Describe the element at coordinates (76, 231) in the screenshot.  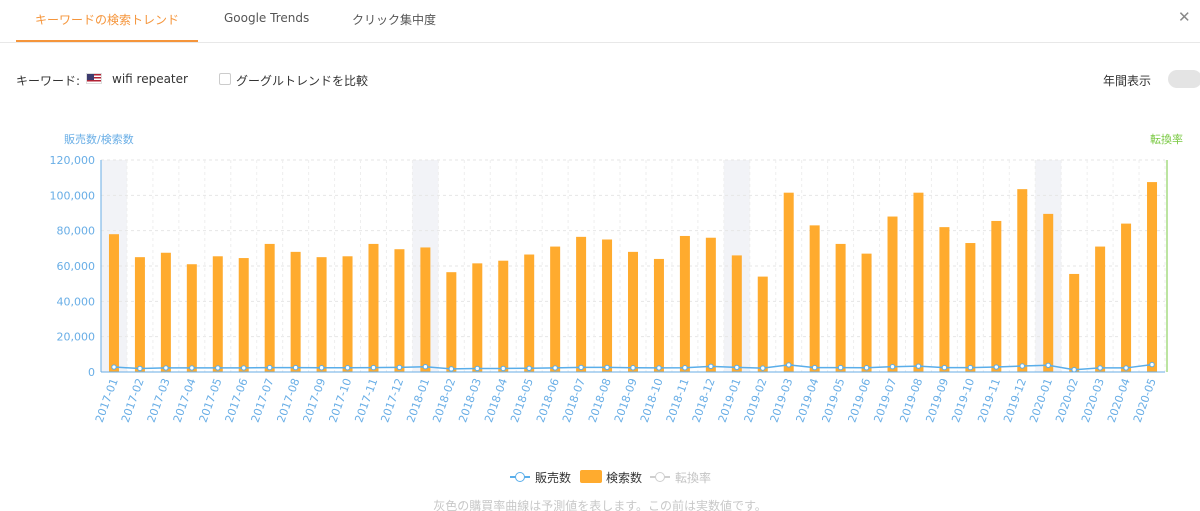
I see `y-tick-label: 80,000` at that location.